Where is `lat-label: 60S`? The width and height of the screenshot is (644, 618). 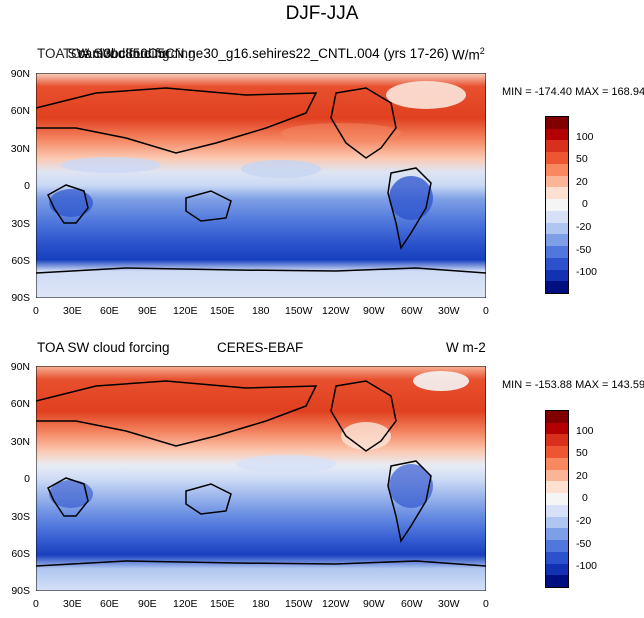
lat-label: 60S is located at coordinates (20, 554).